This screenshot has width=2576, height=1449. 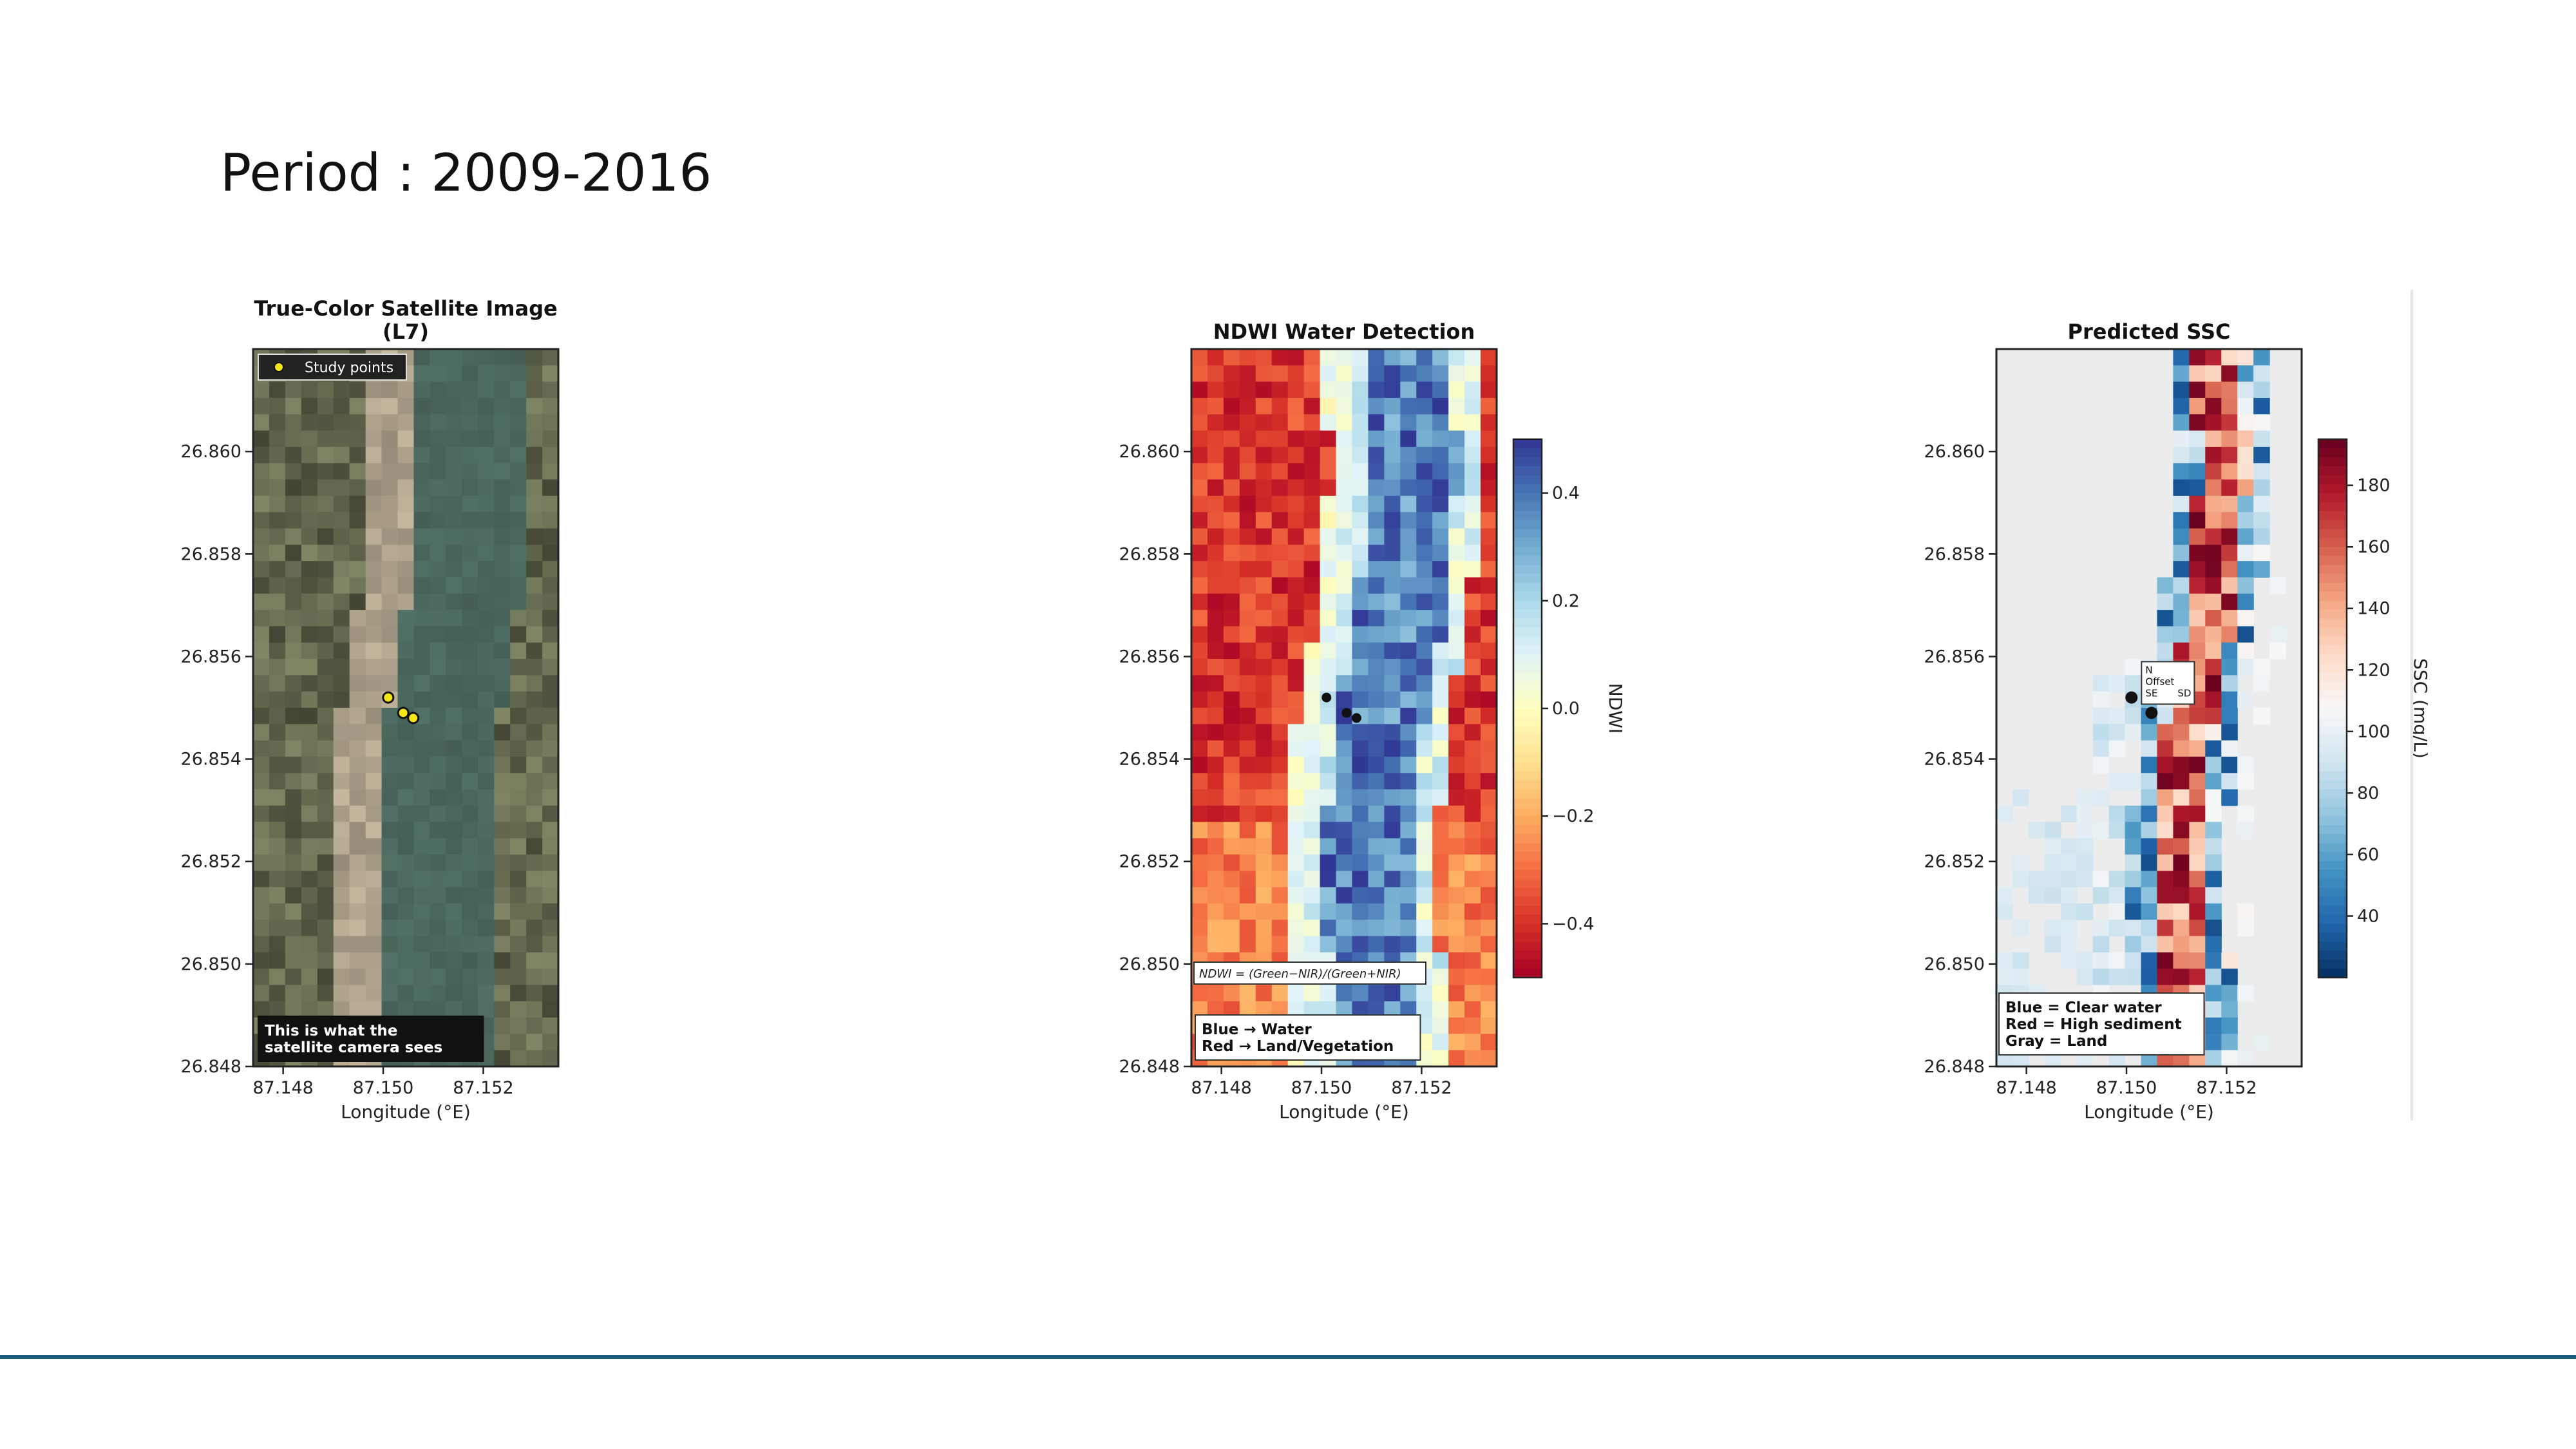 I want to click on colorbar-tick-label: −0.4, so click(x=1574, y=924).